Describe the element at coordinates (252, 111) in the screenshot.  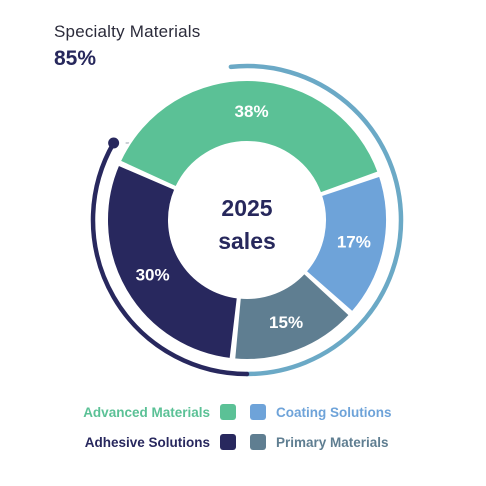
I see `slice-label: 38%` at that location.